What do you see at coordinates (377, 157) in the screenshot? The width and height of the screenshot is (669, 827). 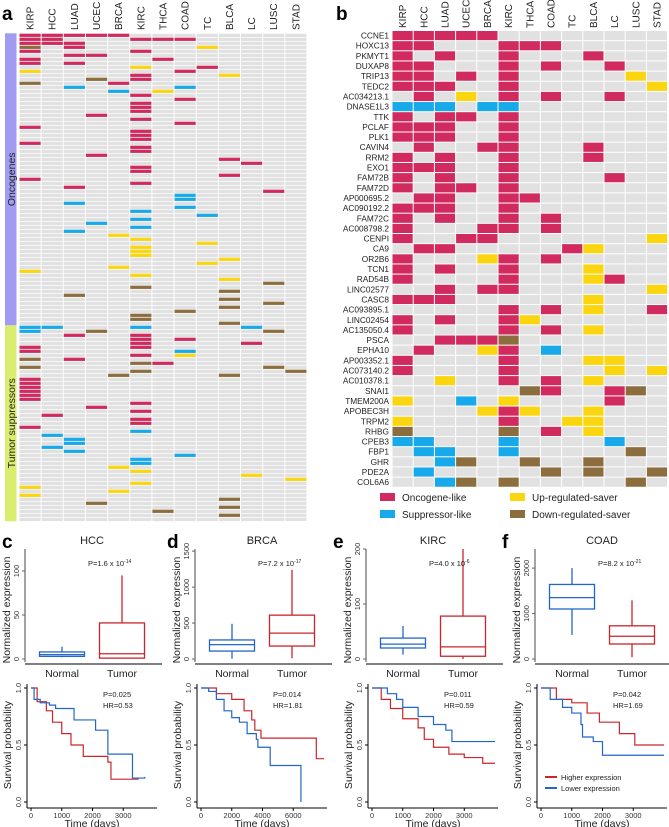 I see `gene-label: RRM2` at bounding box center [377, 157].